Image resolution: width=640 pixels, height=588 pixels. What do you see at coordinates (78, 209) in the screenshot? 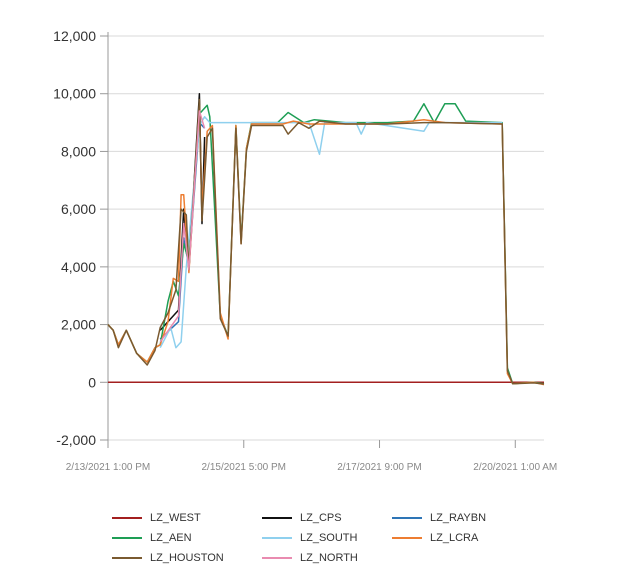
I see `y-tick-label: 6,000` at bounding box center [78, 209].